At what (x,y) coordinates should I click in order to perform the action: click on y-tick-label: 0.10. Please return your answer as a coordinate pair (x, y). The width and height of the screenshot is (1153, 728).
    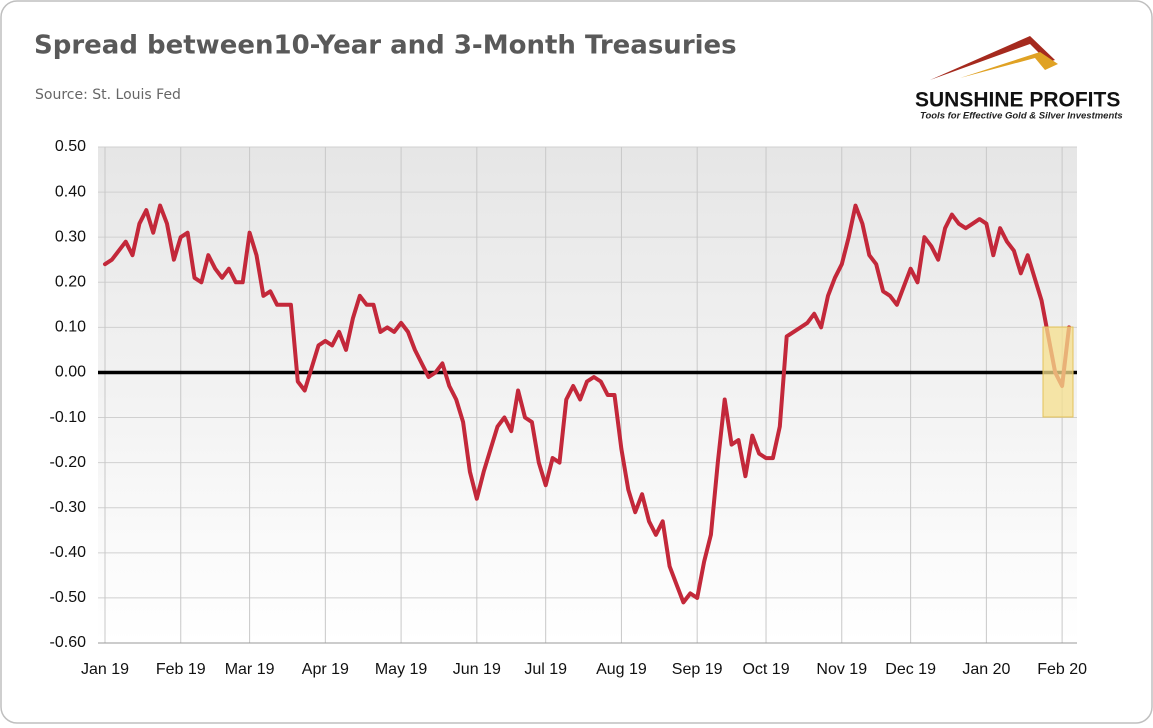
    Looking at the image, I should click on (70, 327).